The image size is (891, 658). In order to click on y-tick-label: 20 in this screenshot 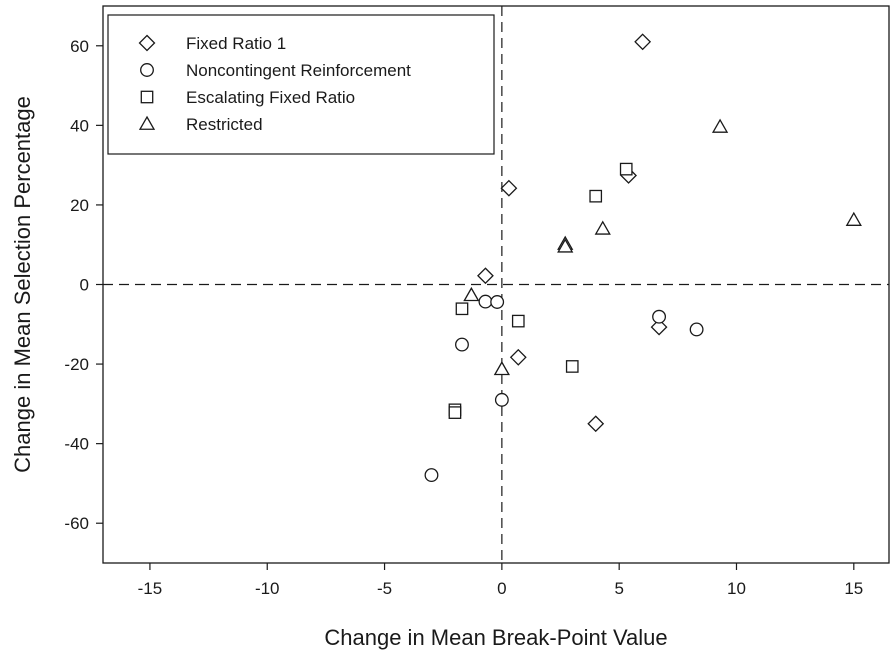, I will do `click(79, 205)`.